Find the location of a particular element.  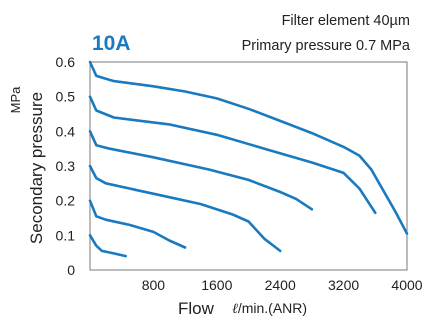

y-tick-label: 0.4 is located at coordinates (66, 131).